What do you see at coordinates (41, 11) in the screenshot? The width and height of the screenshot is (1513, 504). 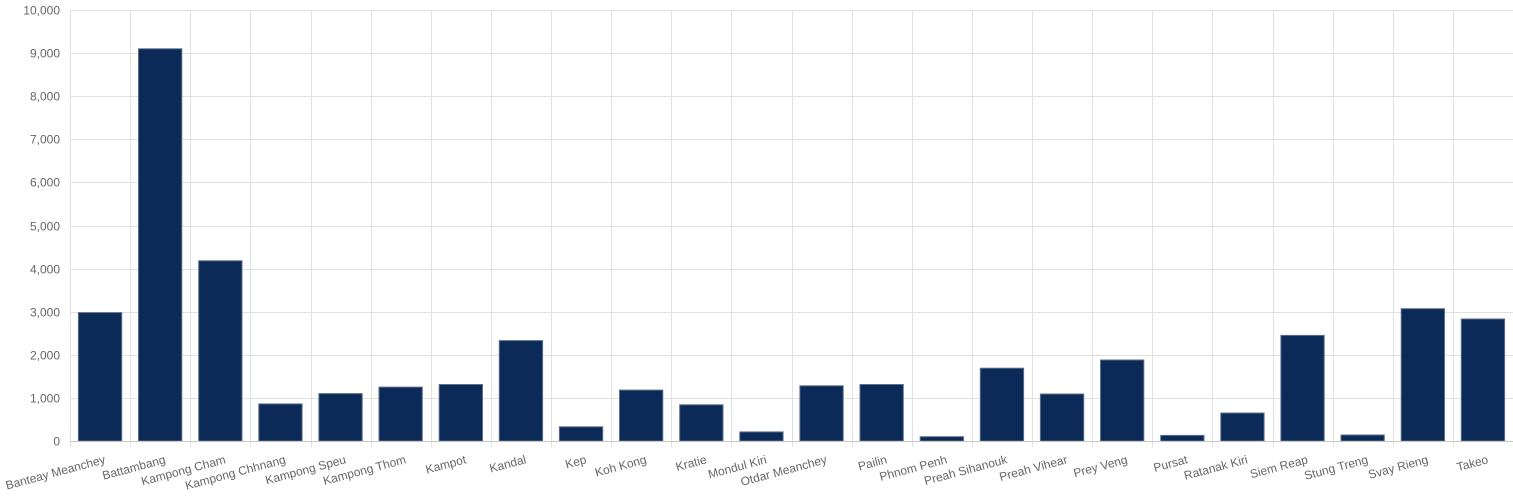 I see `y-tick-label: 10,000` at bounding box center [41, 11].